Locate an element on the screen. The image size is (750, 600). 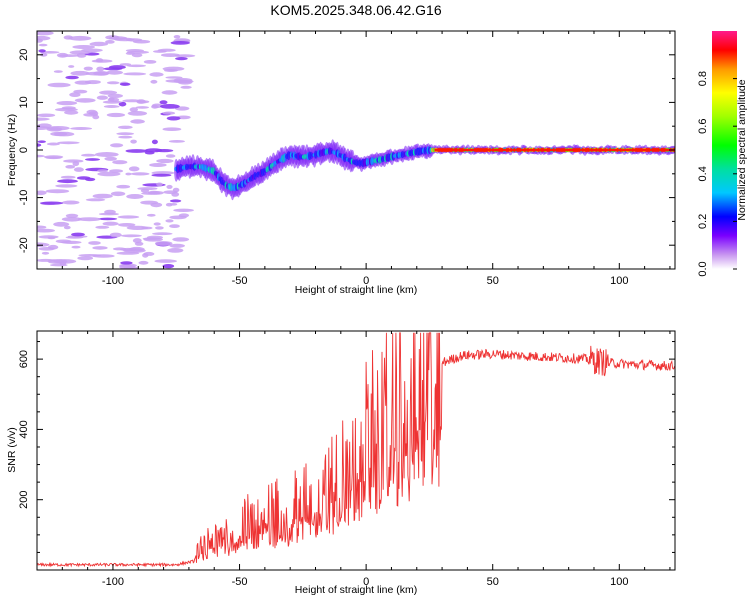
colorbar-tick-label: 0.2 is located at coordinates (703, 221).